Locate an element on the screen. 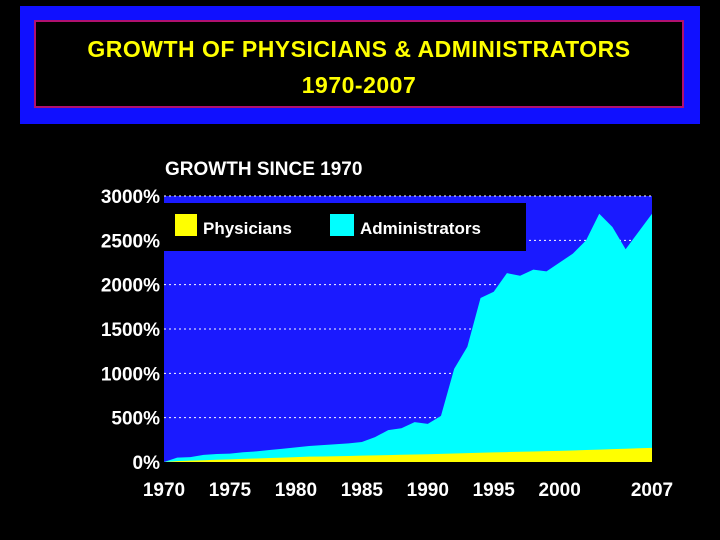 The height and width of the screenshot is (540, 720). y-axis-ticks: 0% 500% 1000% 1500% 2000% 2500% 3000% is located at coordinates (130, 330).